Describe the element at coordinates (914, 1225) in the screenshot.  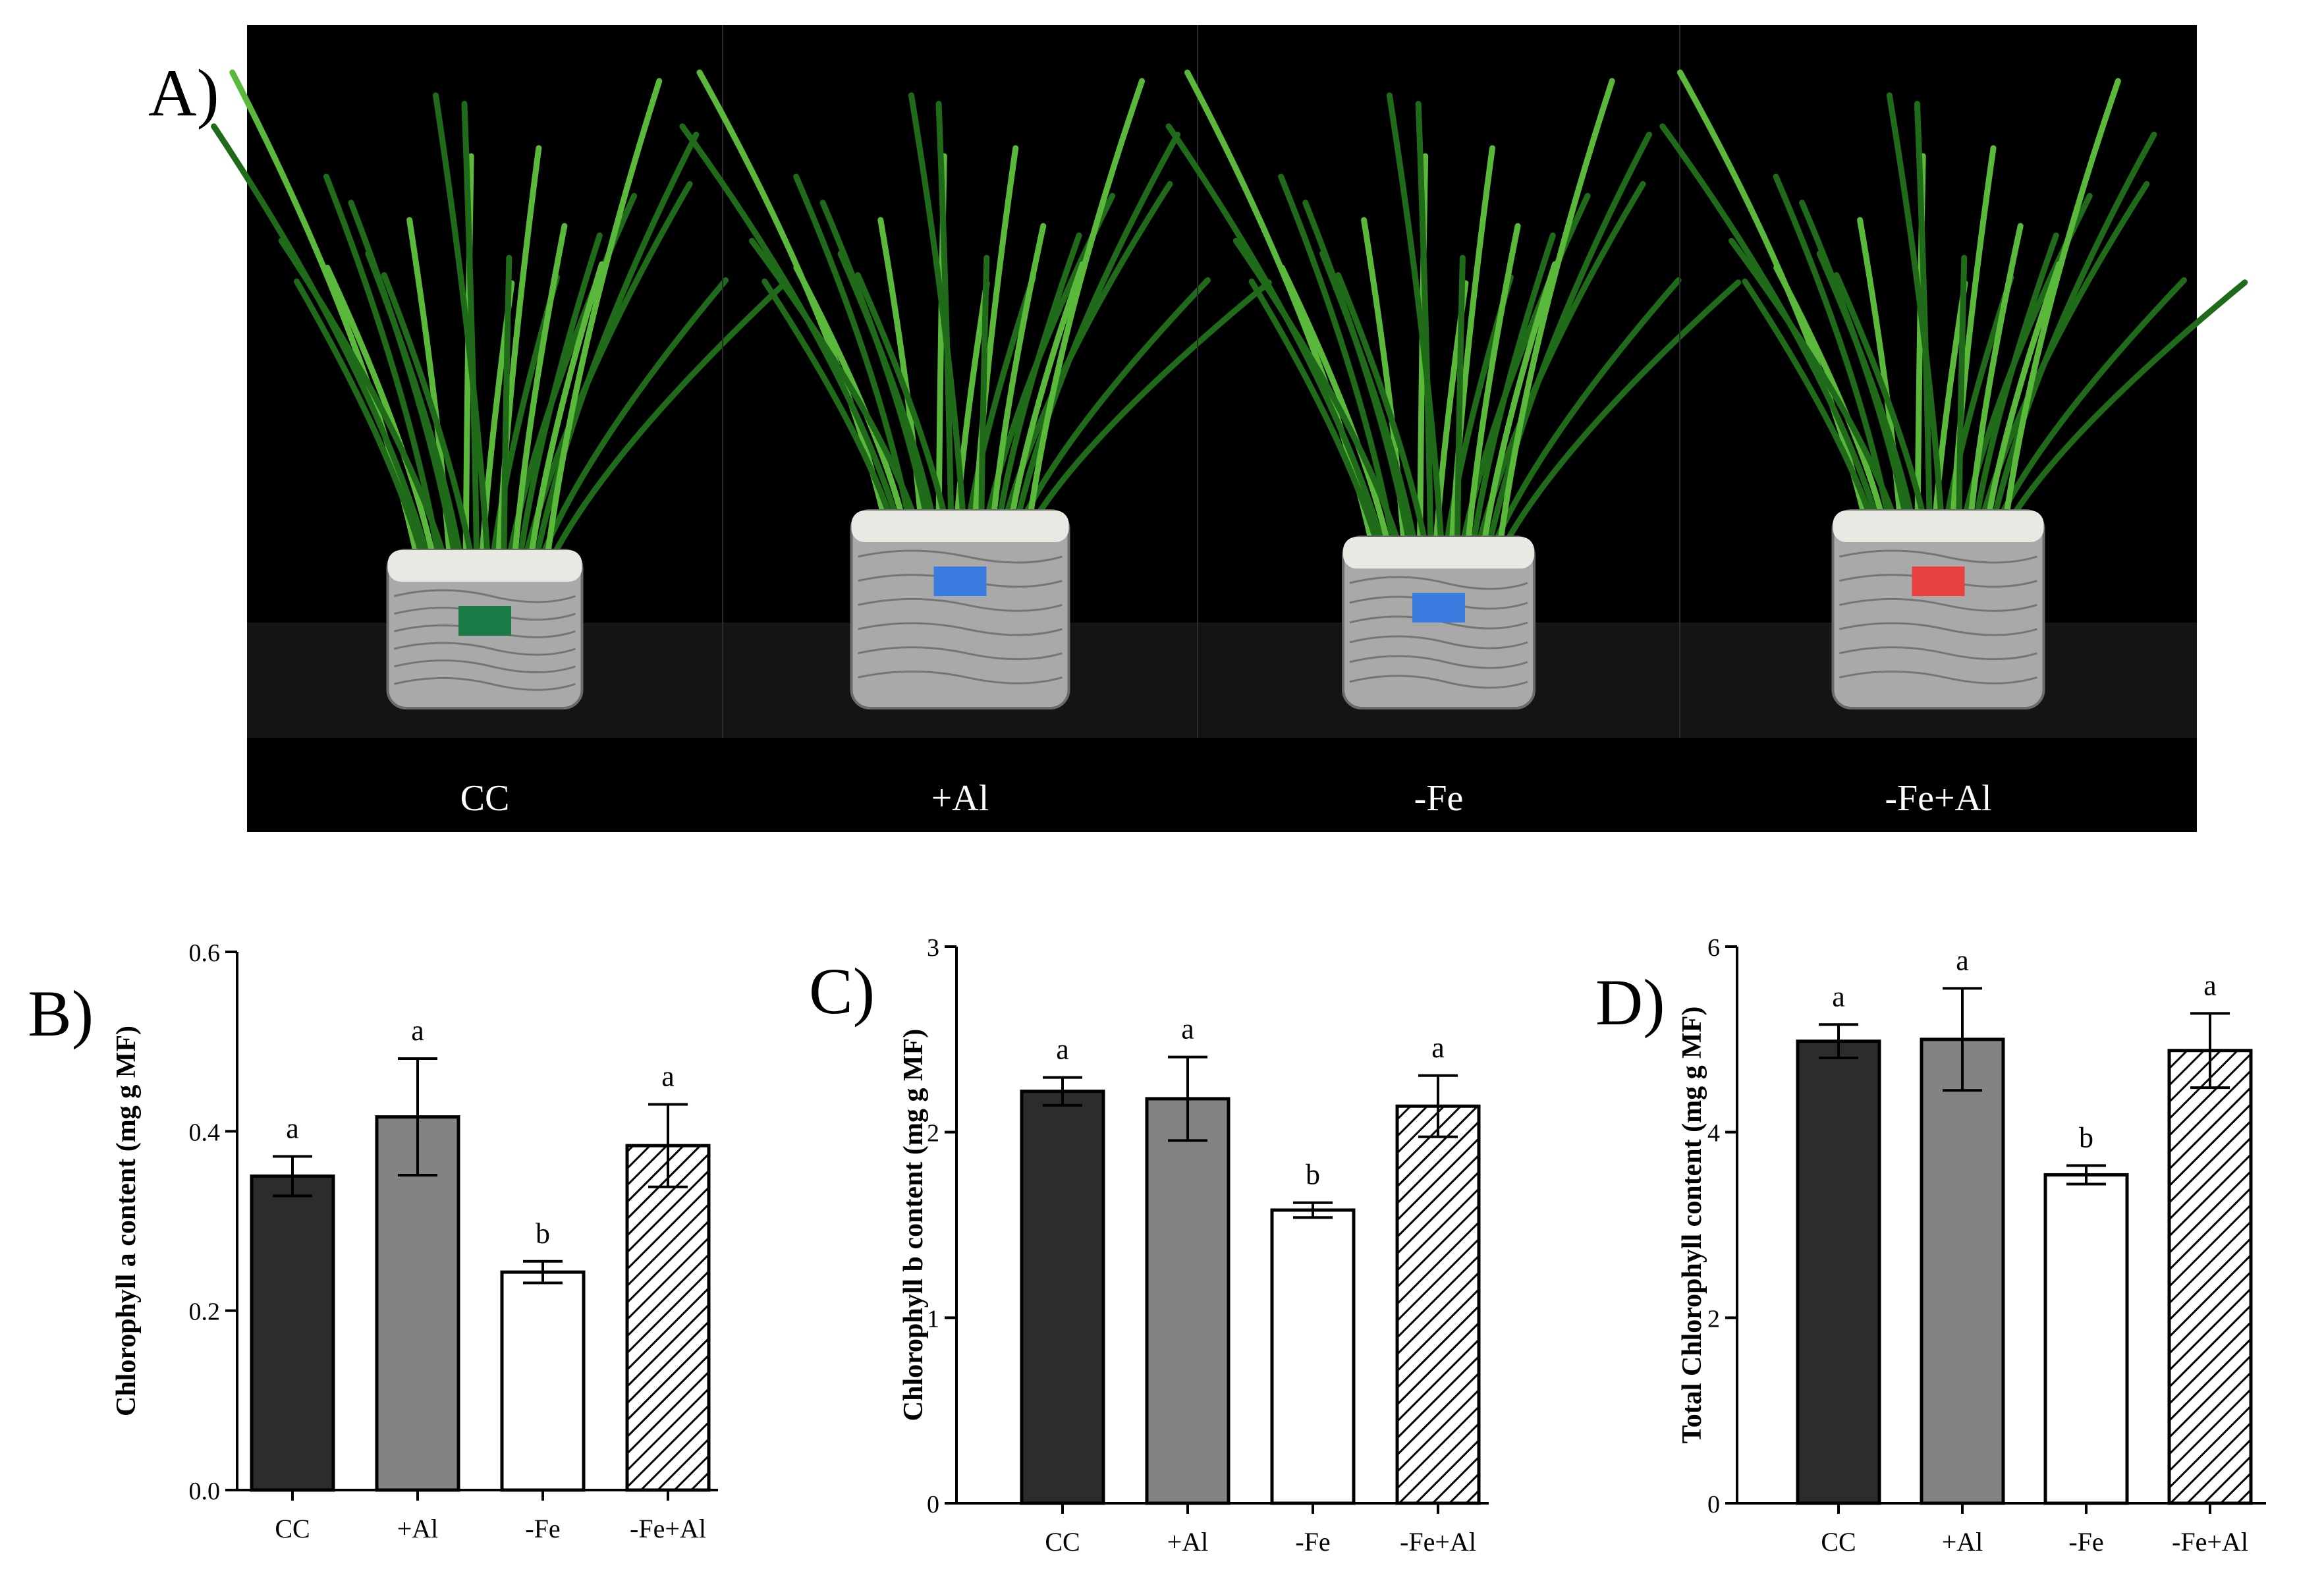
I see `y-axis-label: Chlorophyll b content (mg g MF)` at that location.